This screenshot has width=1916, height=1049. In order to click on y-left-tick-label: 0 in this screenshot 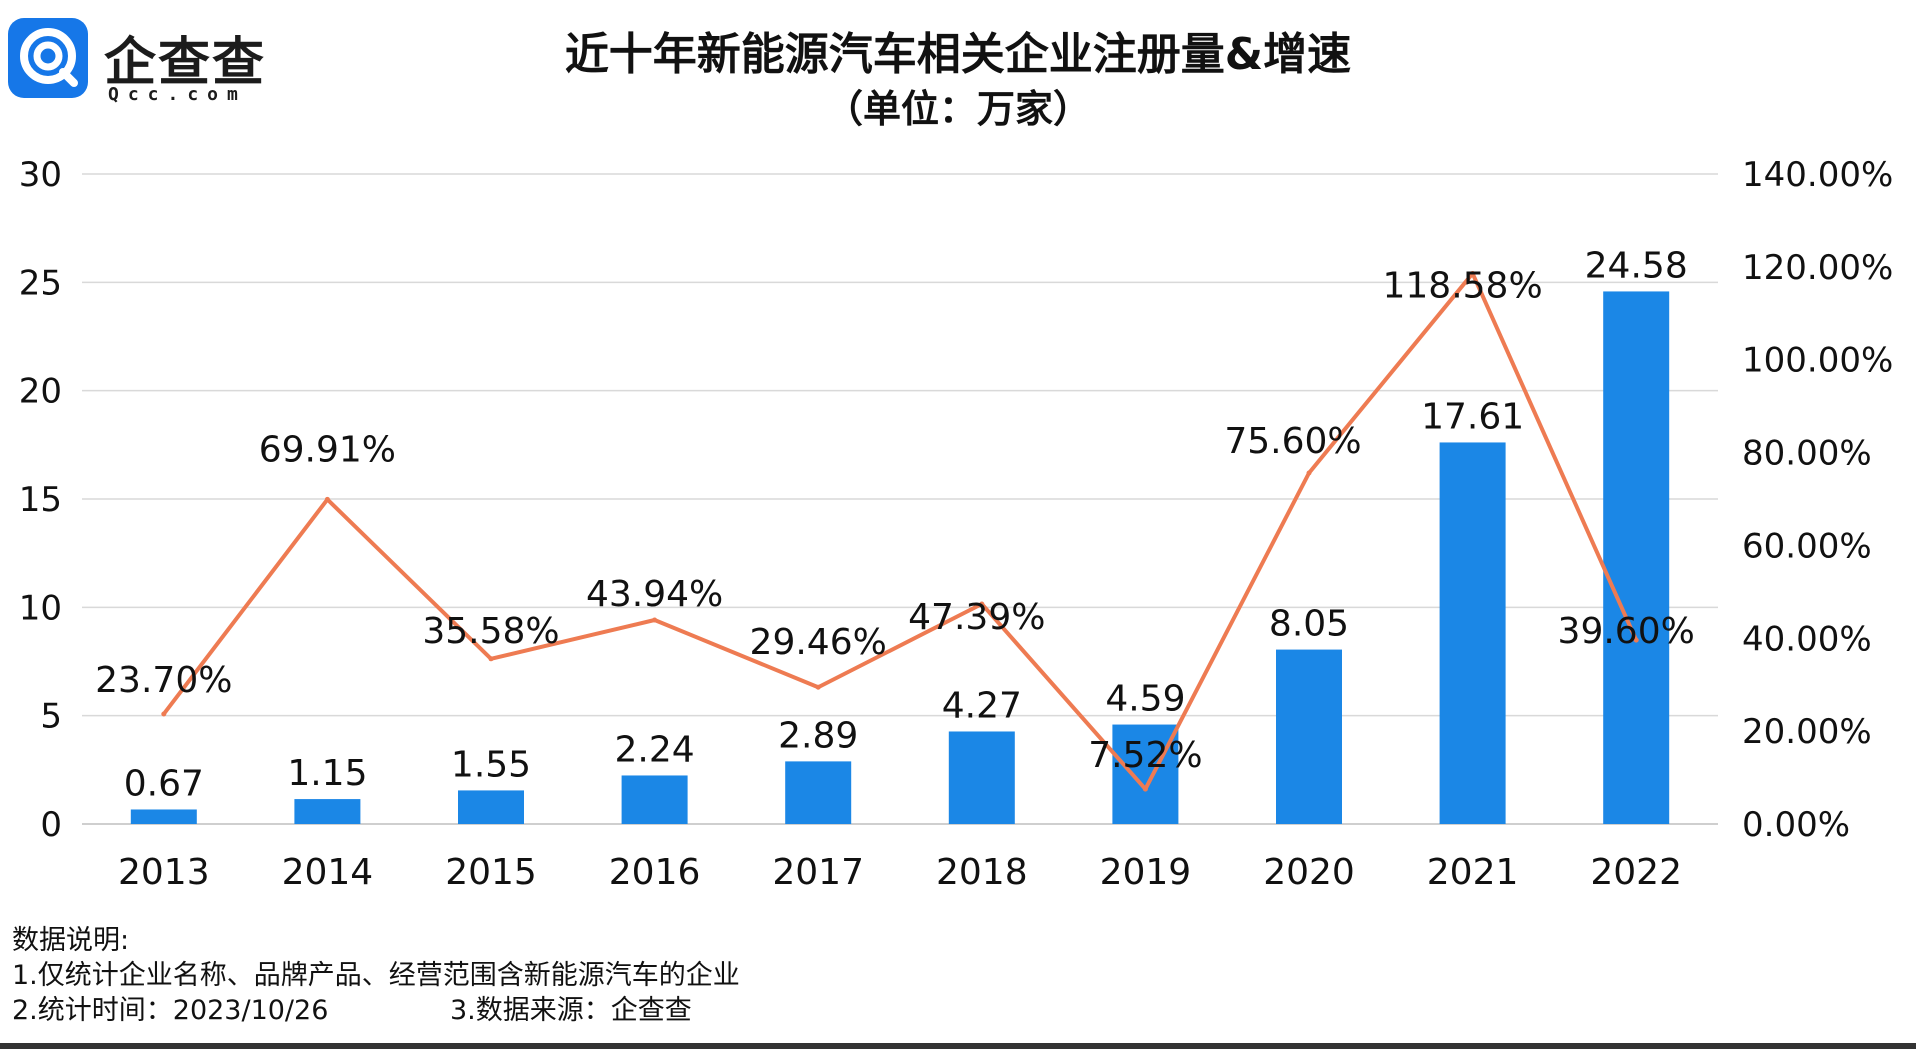, I will do `click(51, 825)`.